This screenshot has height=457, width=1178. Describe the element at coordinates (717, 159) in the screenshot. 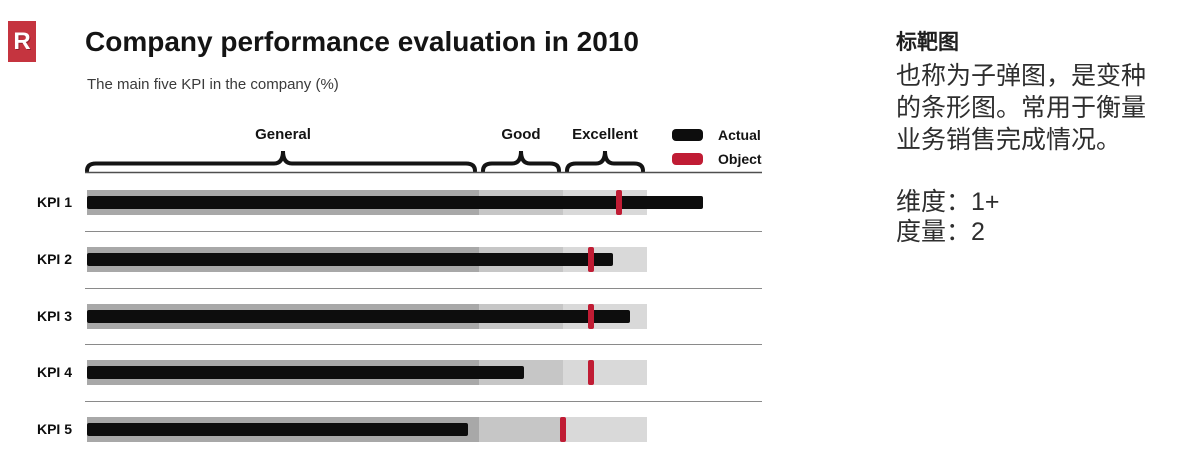

I see `legend-item-object: Object` at that location.